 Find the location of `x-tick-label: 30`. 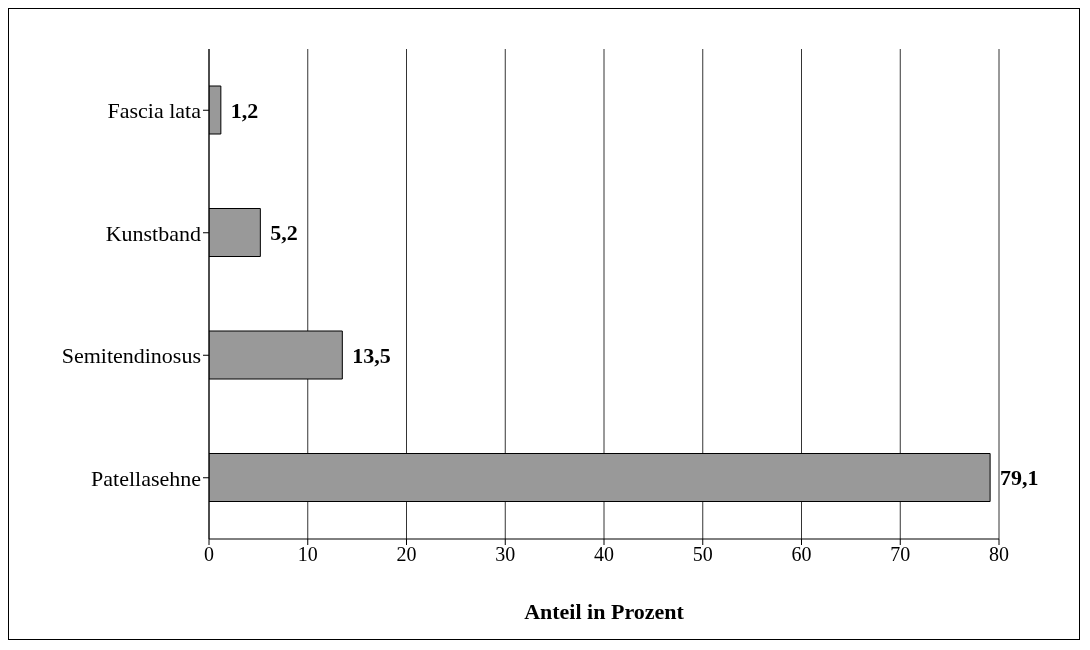

x-tick-label: 30 is located at coordinates (505, 554).